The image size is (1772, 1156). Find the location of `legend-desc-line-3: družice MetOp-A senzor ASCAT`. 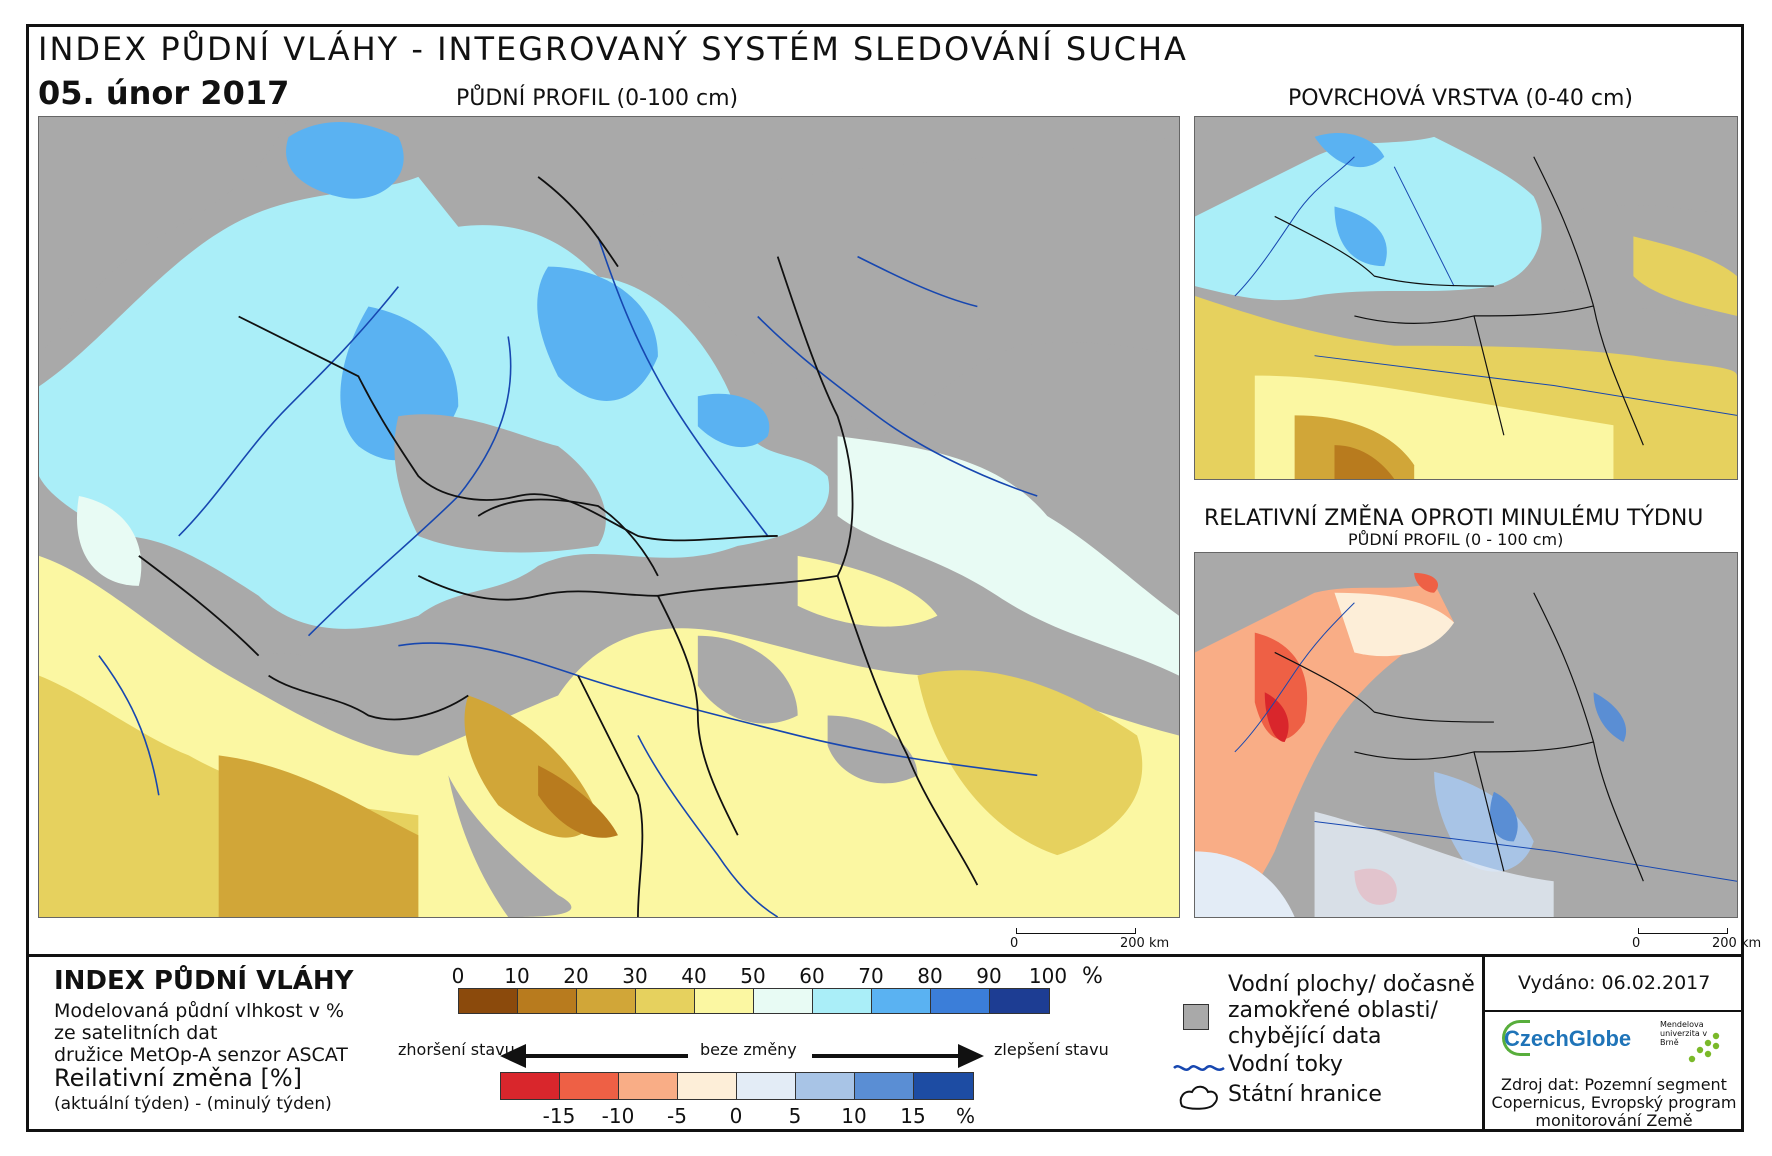

legend-desc-line-3: družice MetOp-A senzor ASCAT is located at coordinates (201, 1055).